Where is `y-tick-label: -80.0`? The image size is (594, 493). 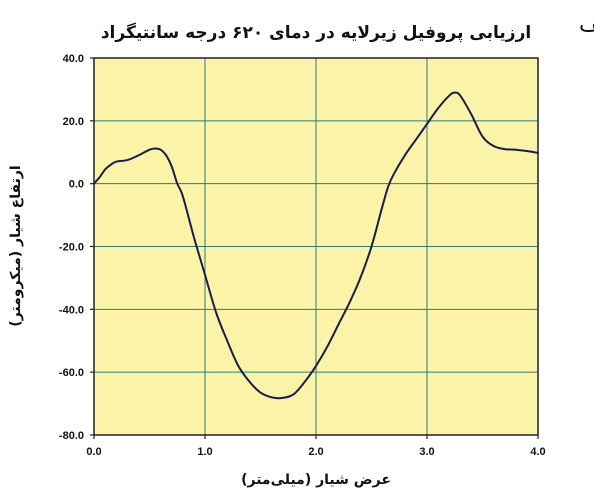 y-tick-label: -80.0 is located at coordinates (71, 436).